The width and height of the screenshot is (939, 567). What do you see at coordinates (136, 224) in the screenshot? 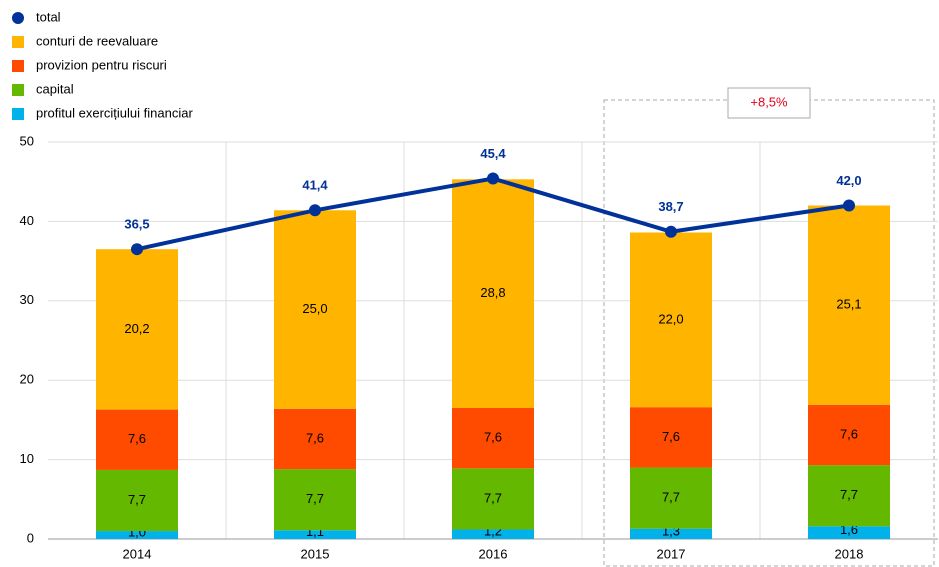
I see `total-label: 36,5` at bounding box center [136, 224].